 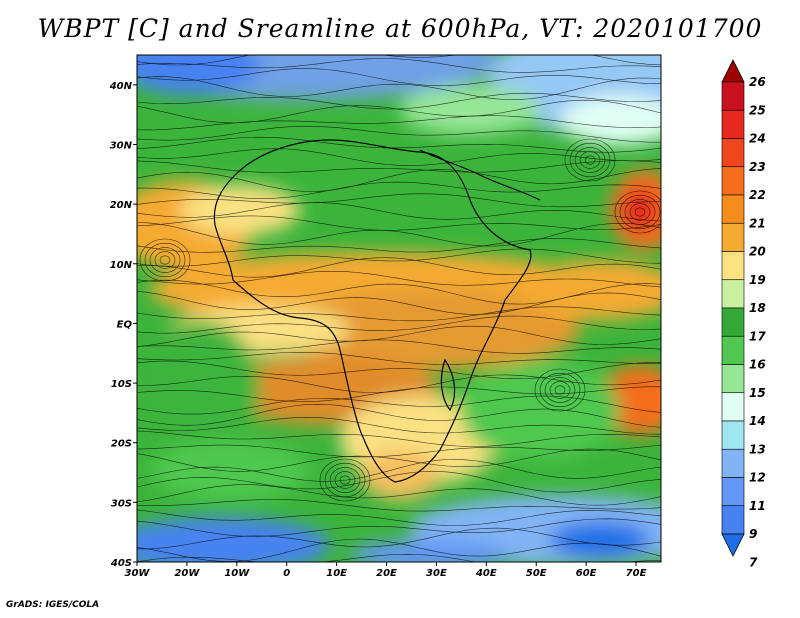 I want to click on colorbar-label: 24, so click(x=757, y=139).